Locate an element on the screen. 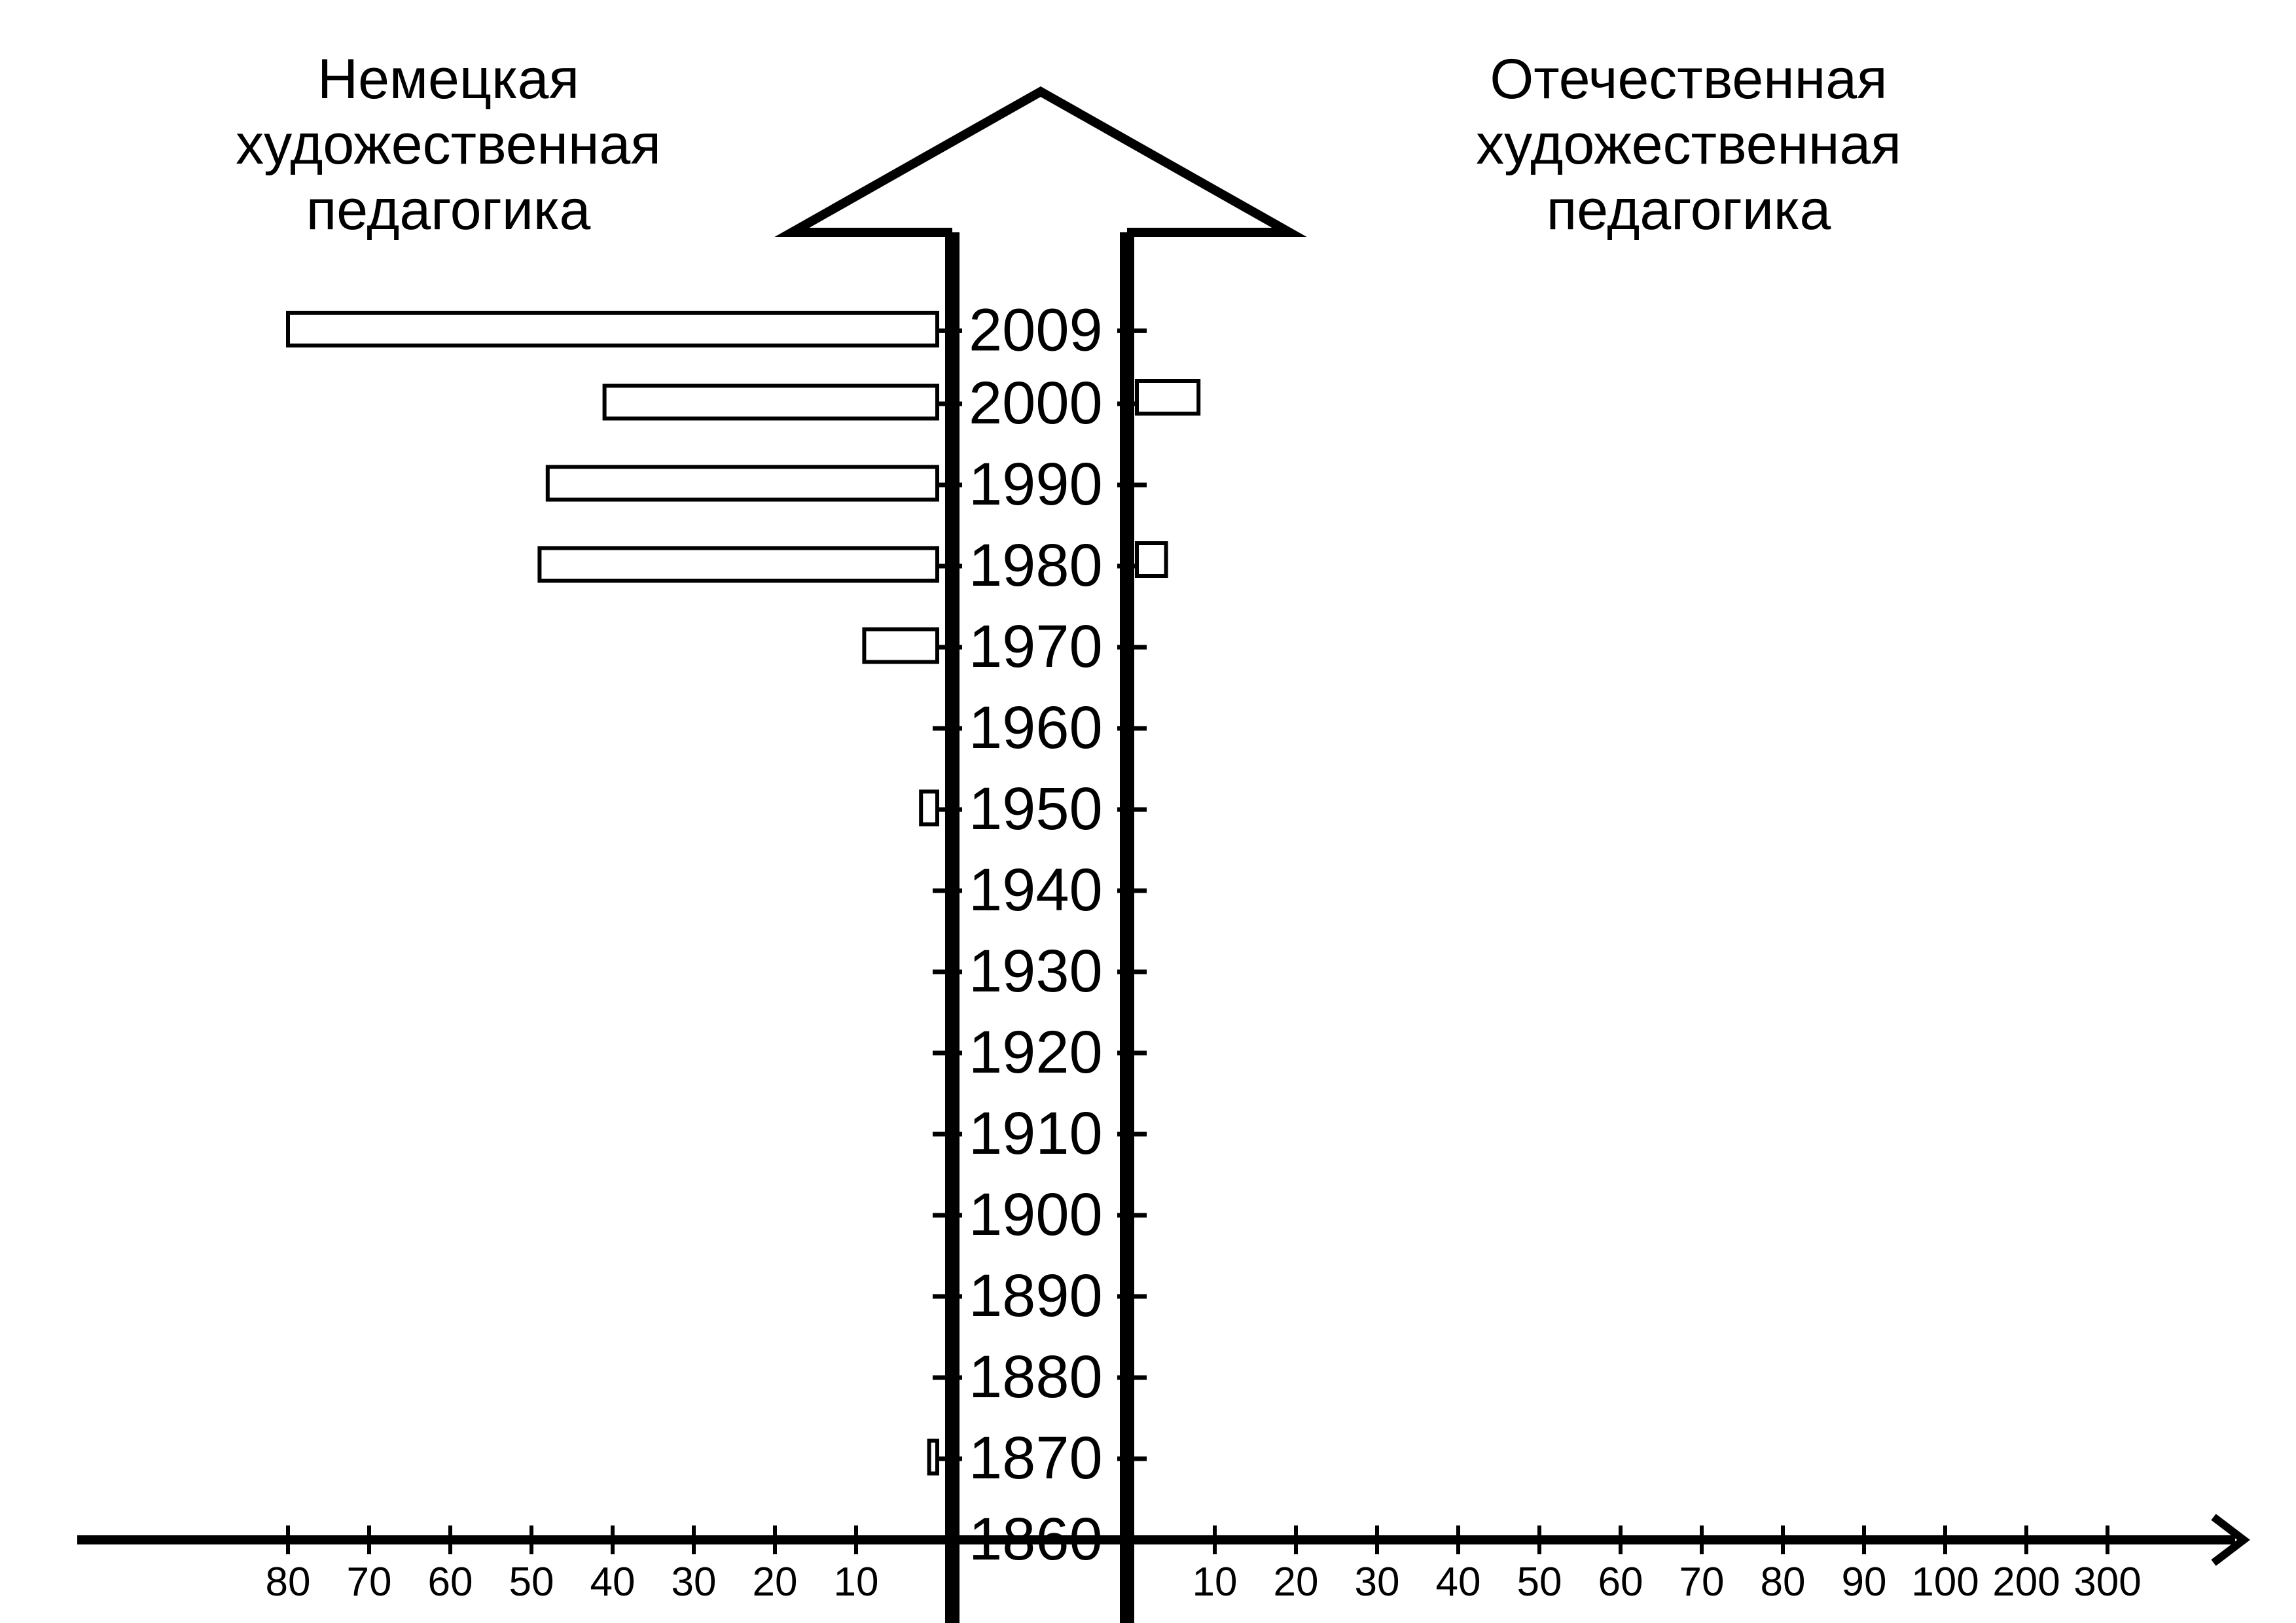  y-tick-label: 1900 is located at coordinates (1036, 1214).